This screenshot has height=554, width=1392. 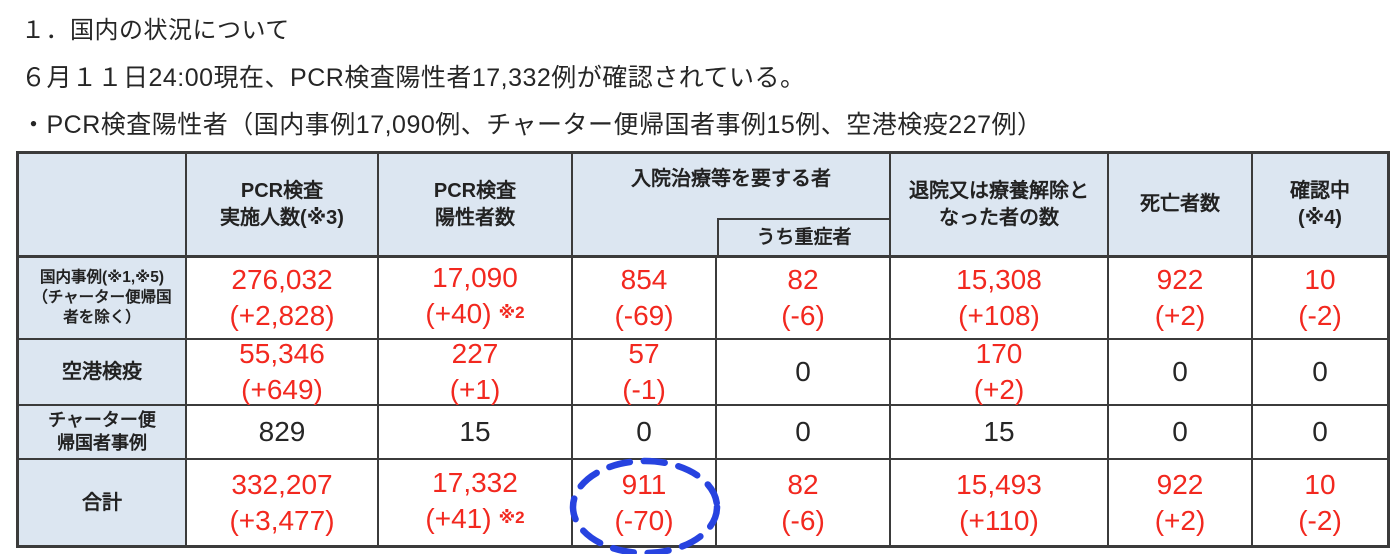 I want to click on table-corner-cell, so click(x=103, y=206).